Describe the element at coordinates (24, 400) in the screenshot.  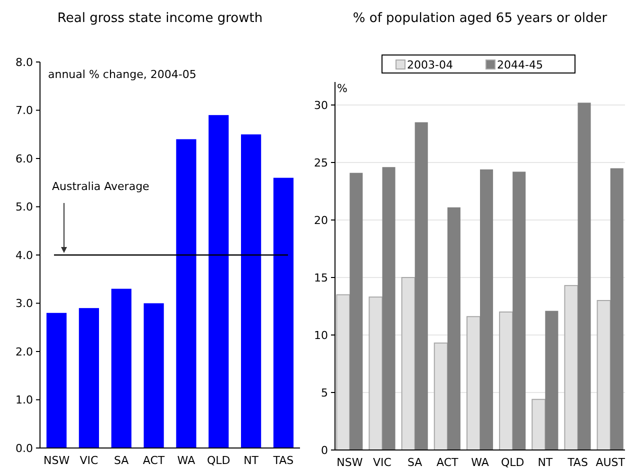
I see `y-tick-label: 1.0` at that location.